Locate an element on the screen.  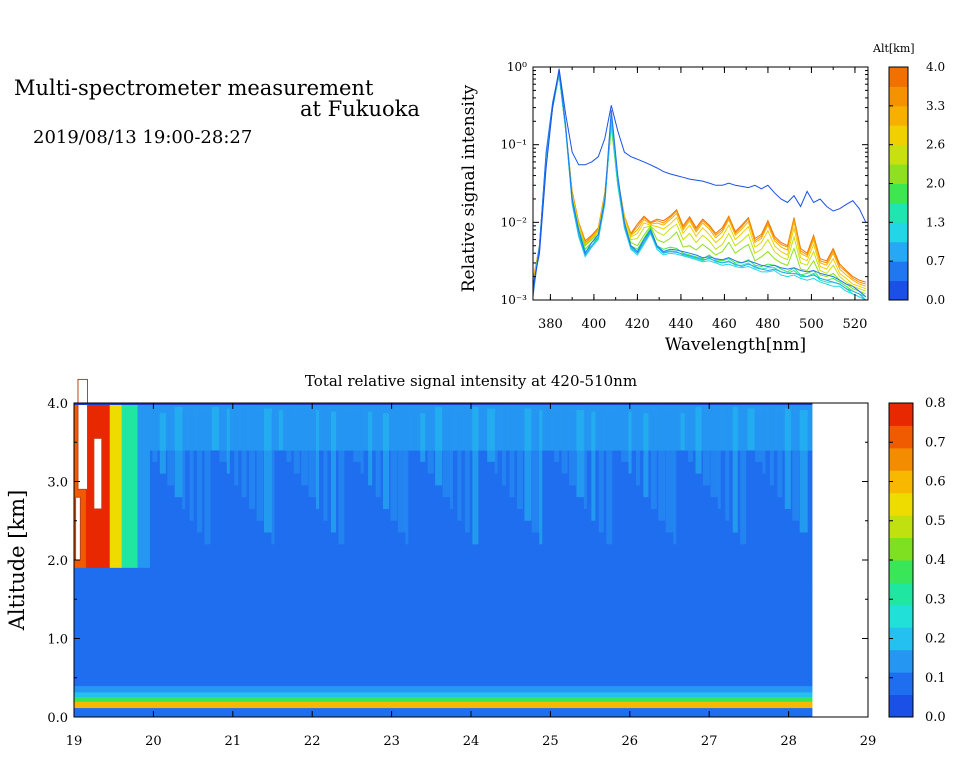
heatmap-ytick-label: 1.0 is located at coordinates (57, 640).